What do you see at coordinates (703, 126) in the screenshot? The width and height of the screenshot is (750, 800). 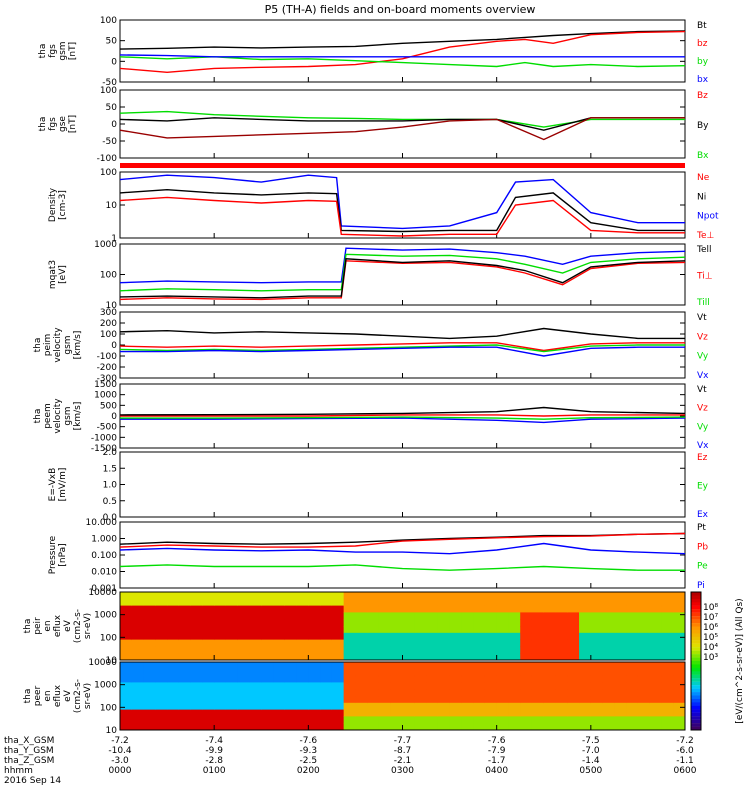 I see `legend-label: By` at bounding box center [703, 126].